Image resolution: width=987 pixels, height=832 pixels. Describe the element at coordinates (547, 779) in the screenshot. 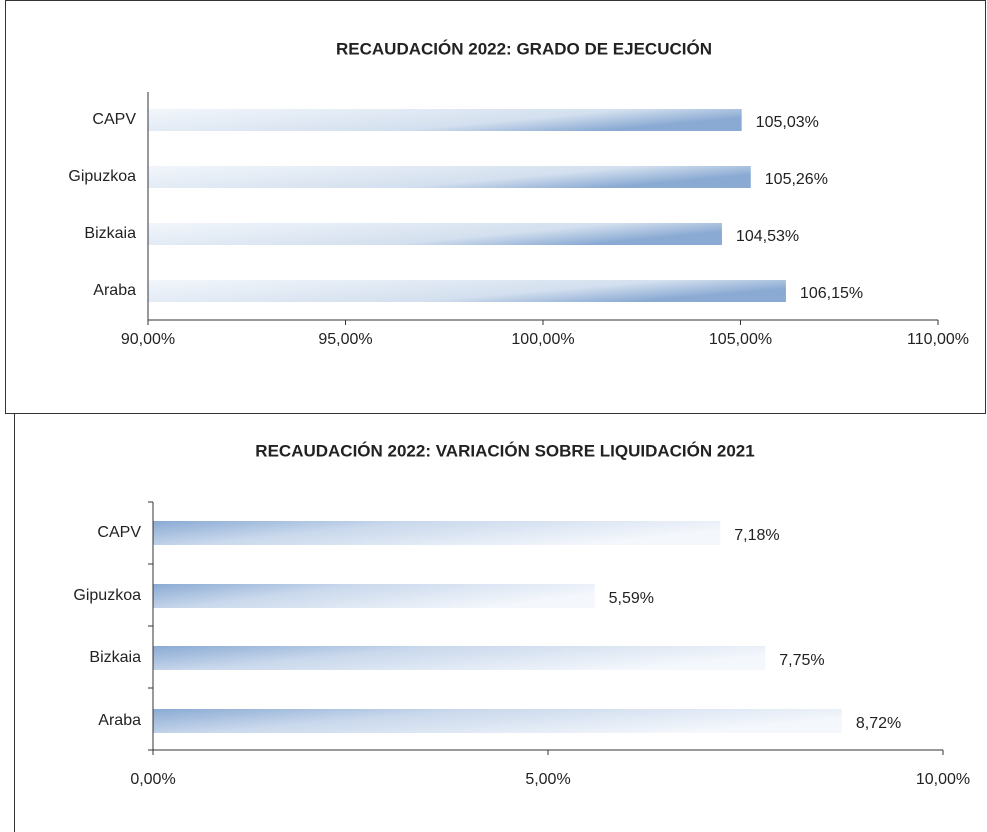

I see `x-tick-label: 5,00%` at that location.